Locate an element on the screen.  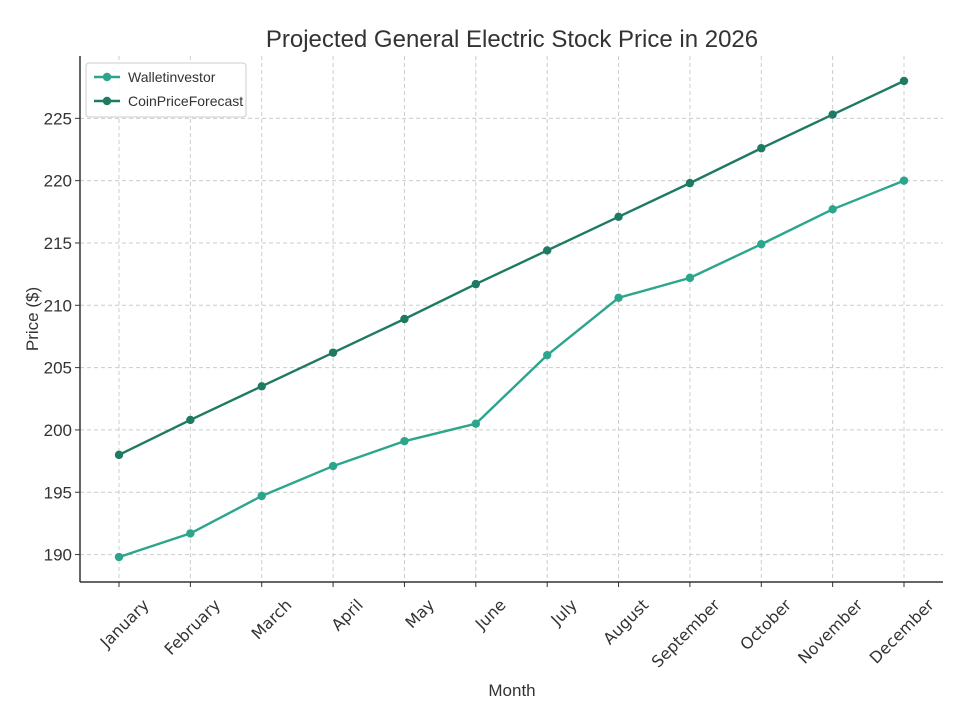
y-tick-label: 200 is located at coordinates (58, 430).